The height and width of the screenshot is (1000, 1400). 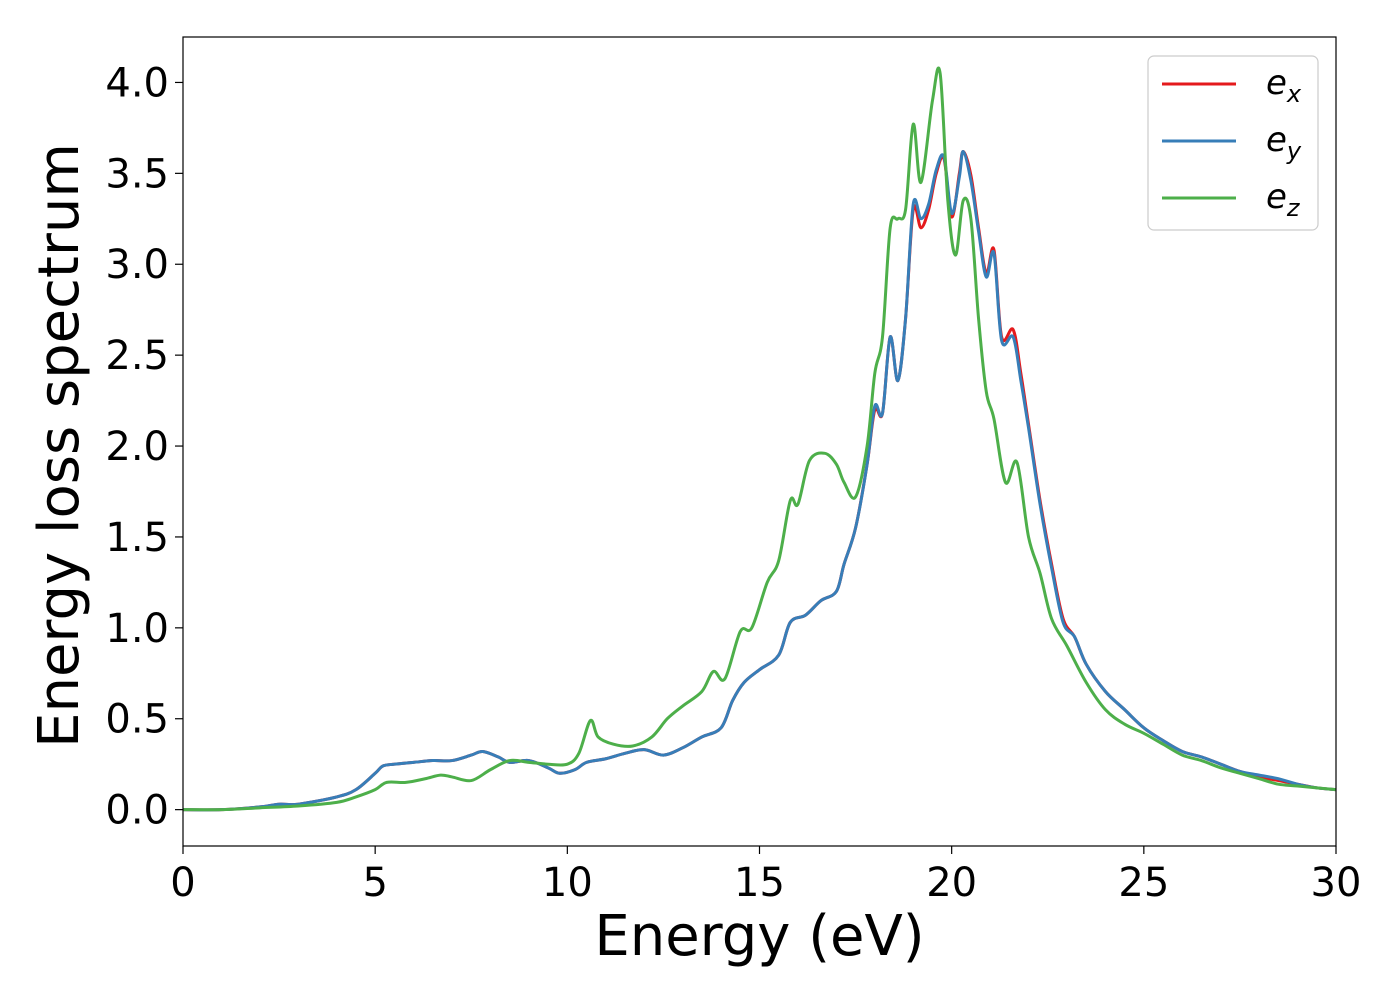 I want to click on x-tick-label: 25, so click(x=1143, y=883).